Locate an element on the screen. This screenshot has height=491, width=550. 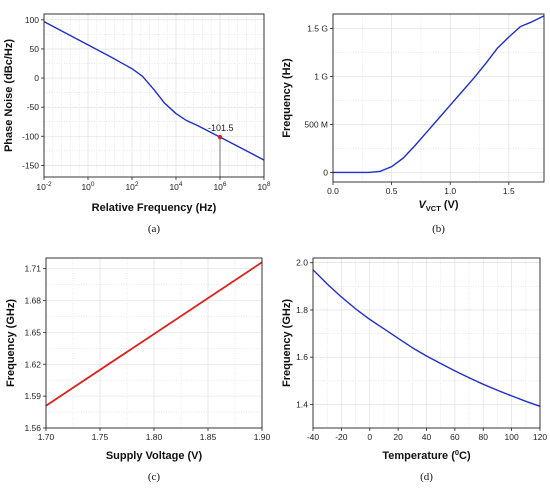
x-tick-label: 104 is located at coordinates (175, 186).